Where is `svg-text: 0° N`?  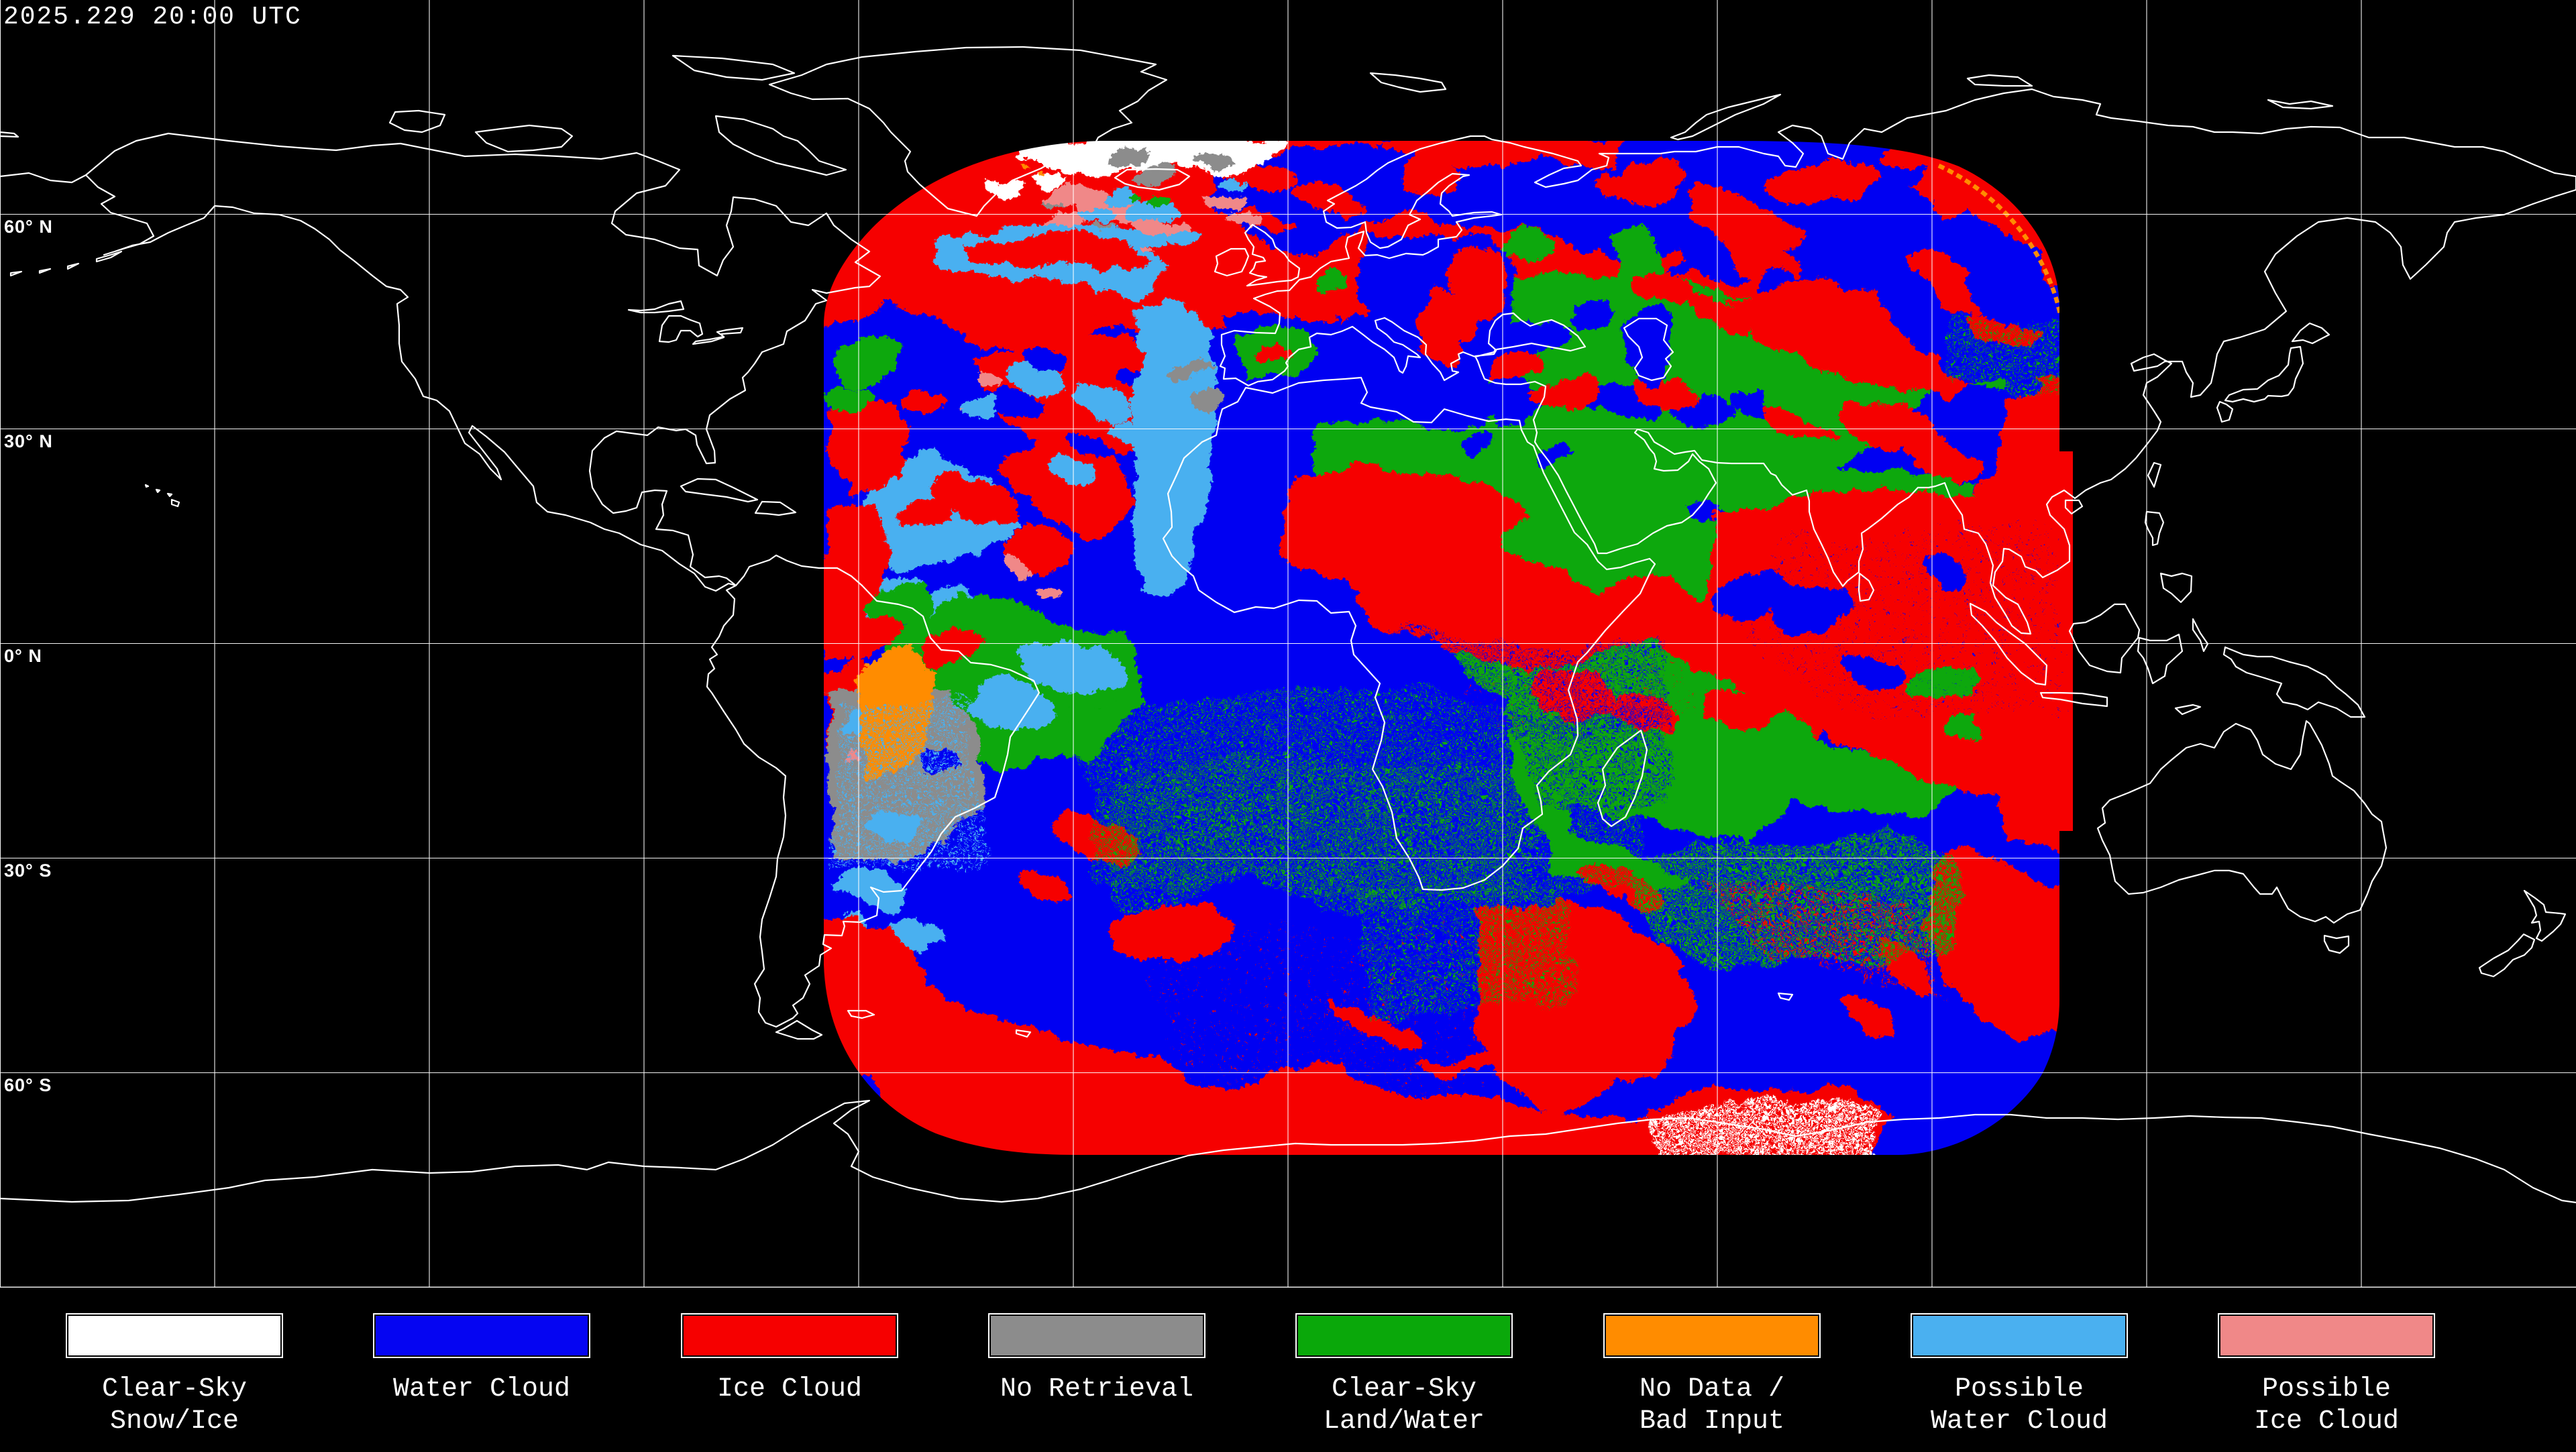 svg-text: 0° N is located at coordinates (23, 656).